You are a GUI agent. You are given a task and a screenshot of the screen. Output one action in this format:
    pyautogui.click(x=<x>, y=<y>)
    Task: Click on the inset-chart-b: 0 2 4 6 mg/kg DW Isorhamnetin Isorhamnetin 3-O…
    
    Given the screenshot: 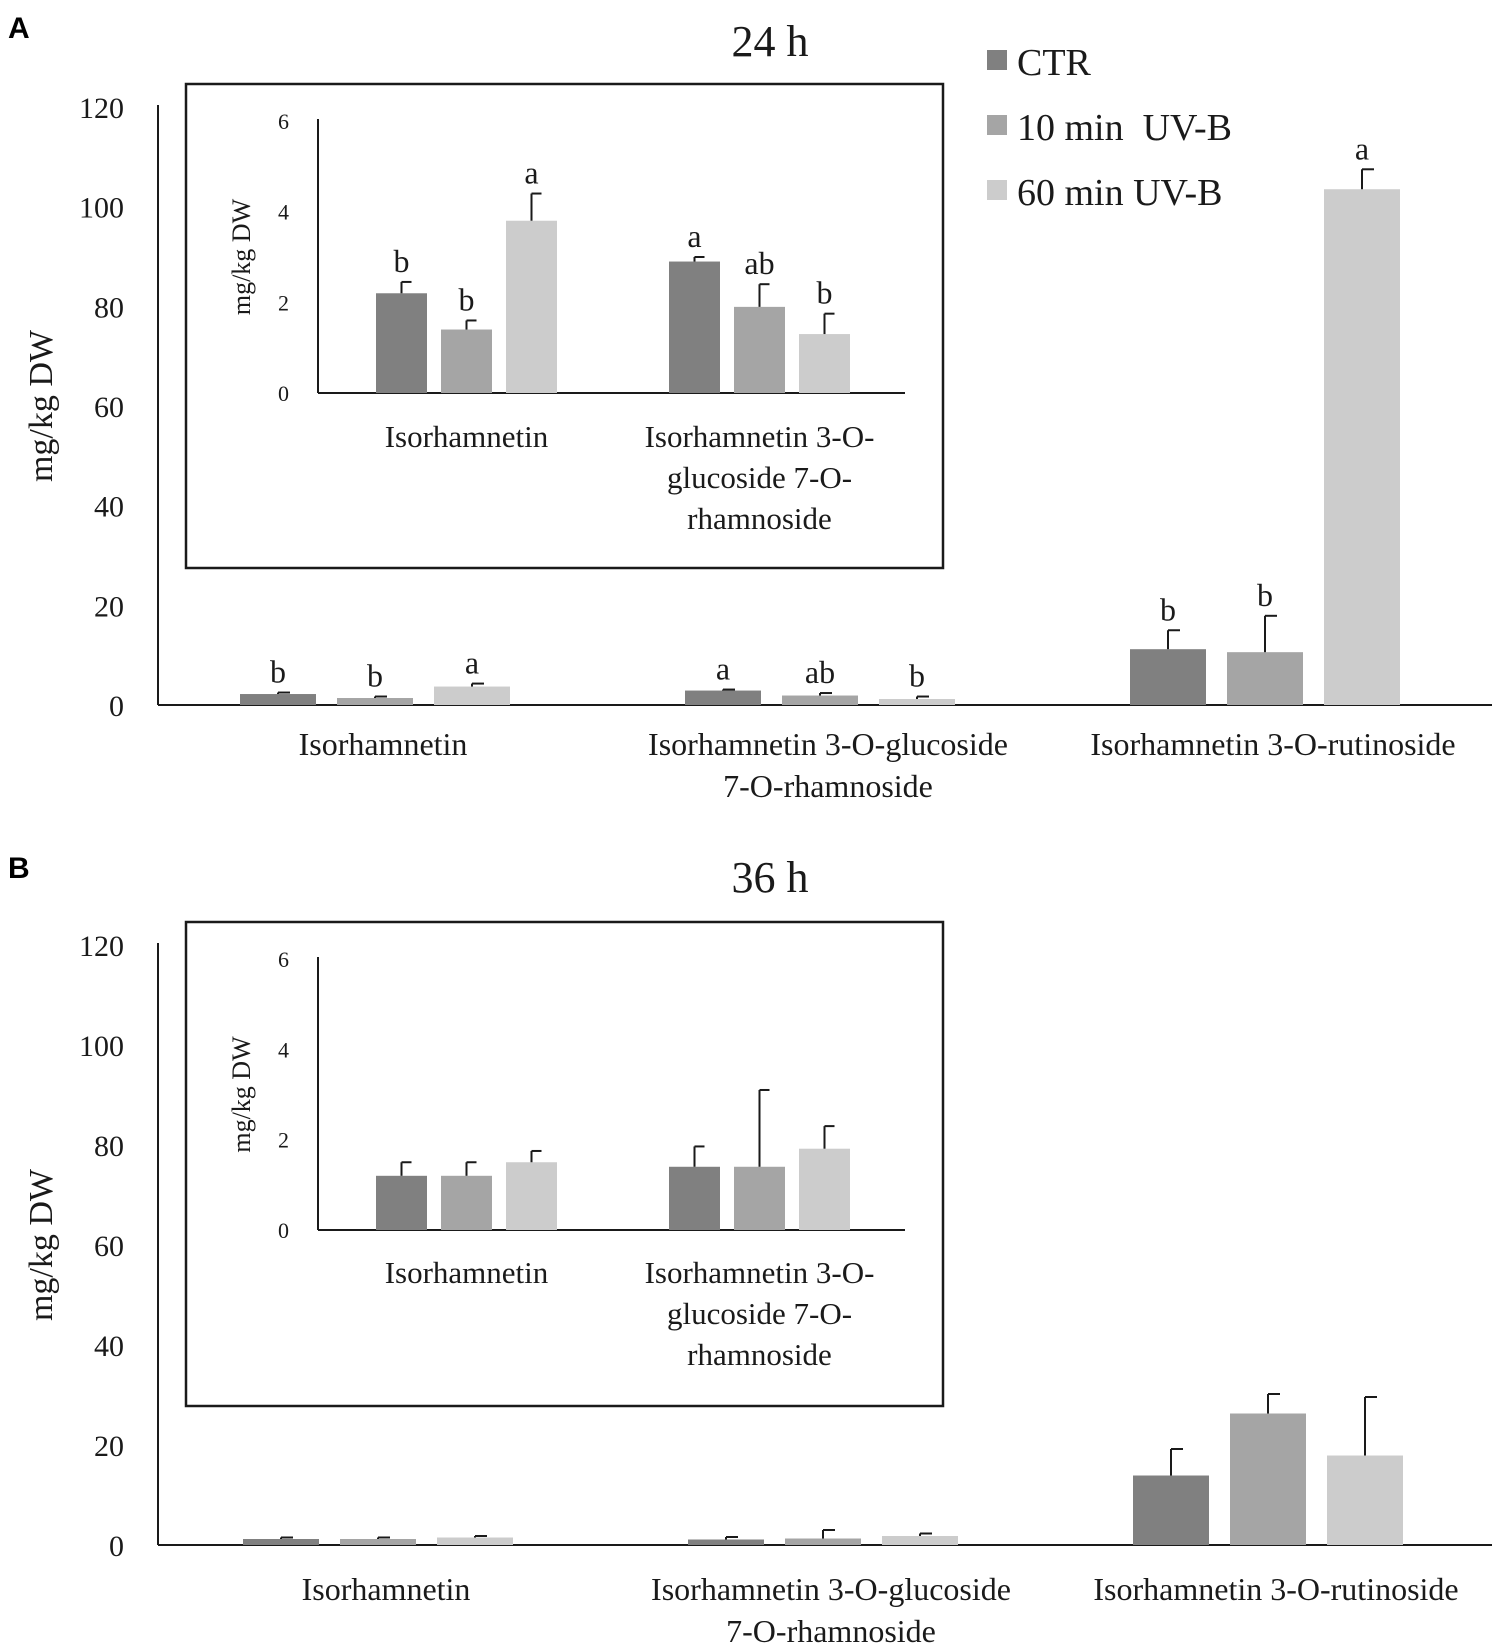 What is the action you would take?
    pyautogui.click(x=566, y=1159)
    